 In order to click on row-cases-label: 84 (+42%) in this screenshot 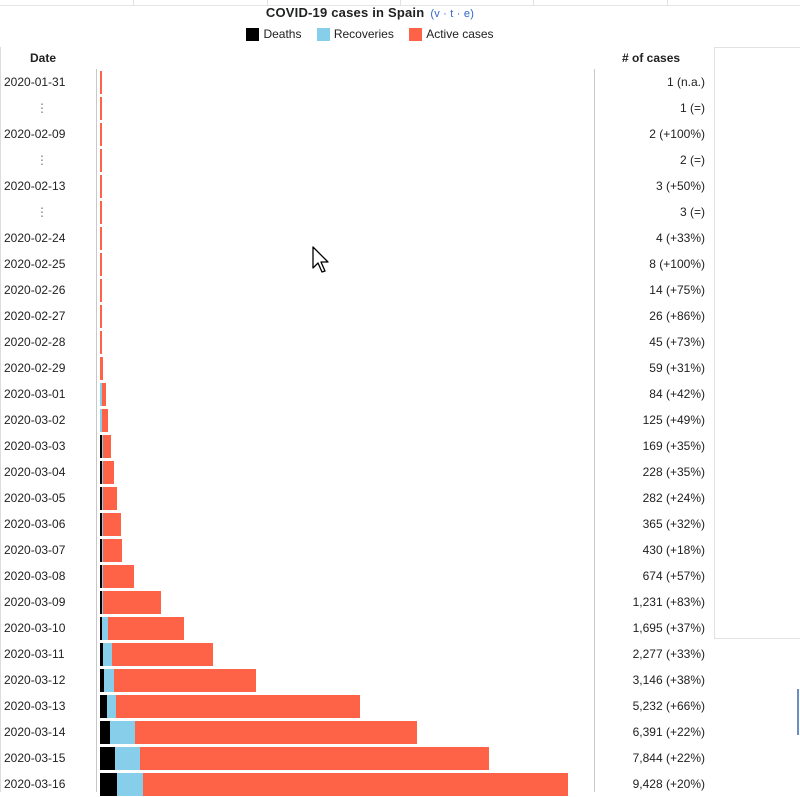, I will do `click(677, 394)`.